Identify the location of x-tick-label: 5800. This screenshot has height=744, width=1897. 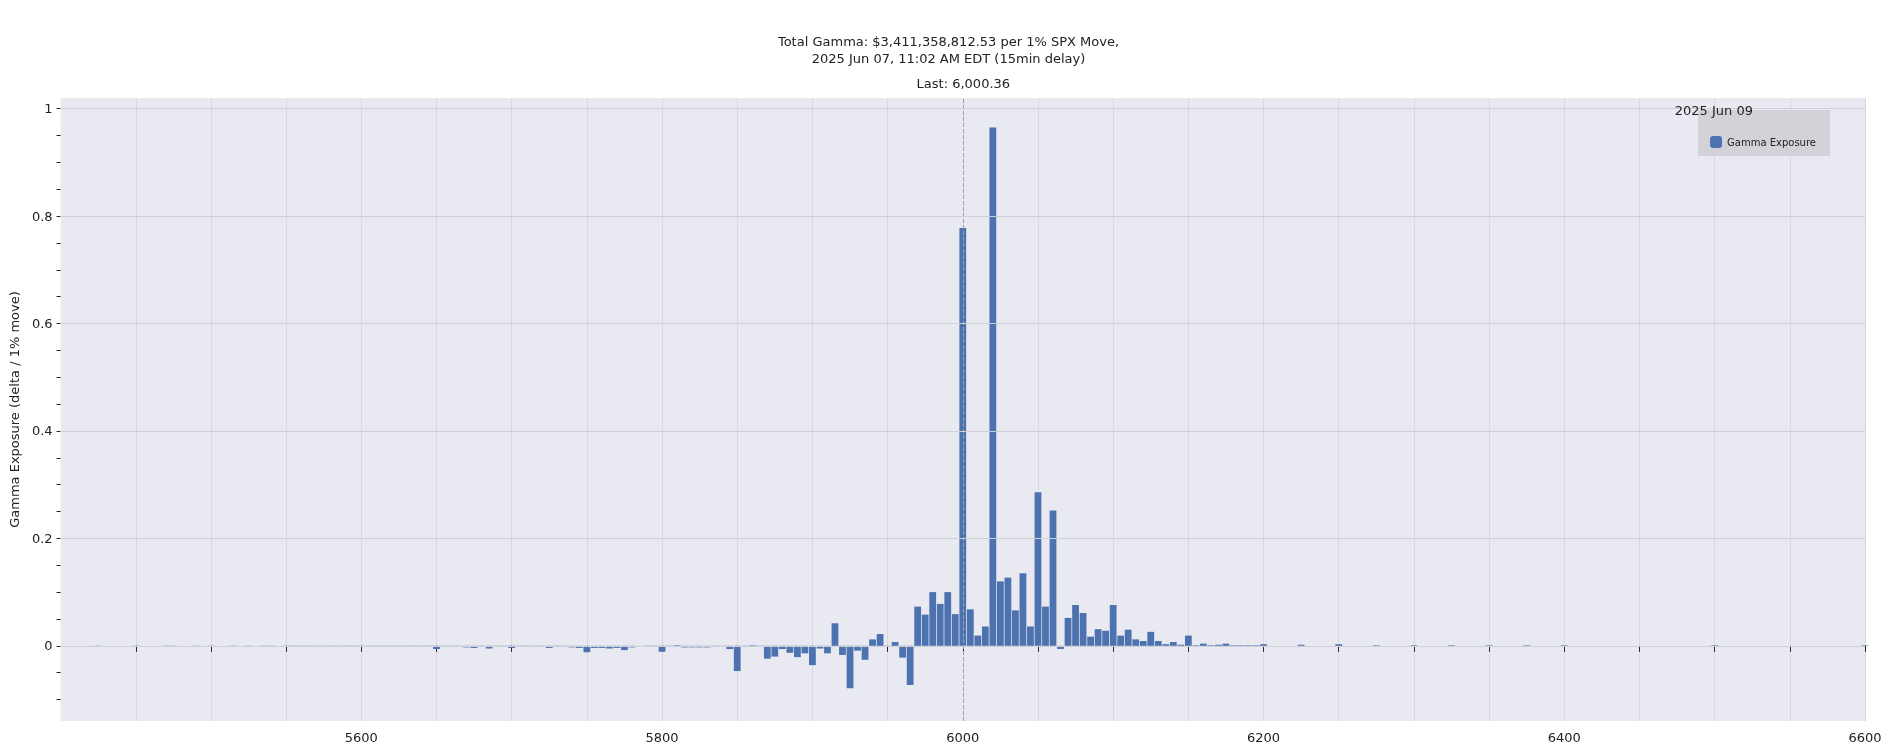
(662, 737).